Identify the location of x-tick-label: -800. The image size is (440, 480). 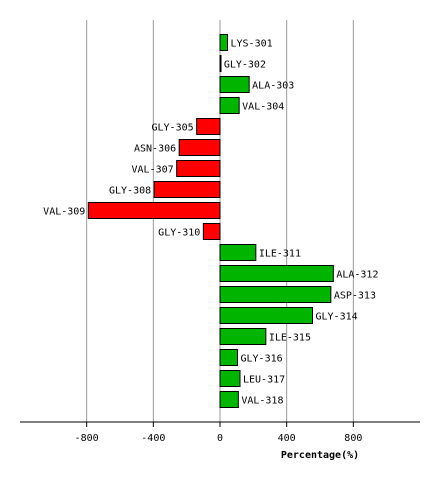
(87, 438).